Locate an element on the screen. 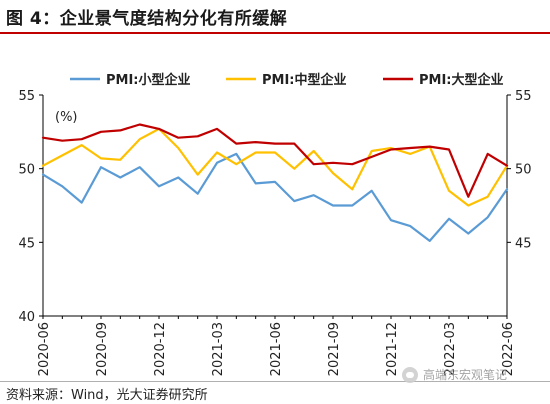 The width and height of the screenshot is (550, 404). footer-rule is located at coordinates (275, 381).